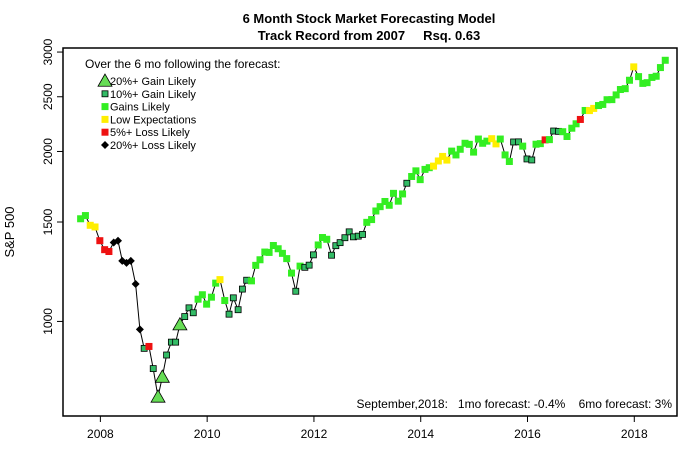 Image resolution: width=700 pixels, height=460 pixels. What do you see at coordinates (314, 434) in the screenshot?
I see `x-tick-label: 2012` at bounding box center [314, 434].